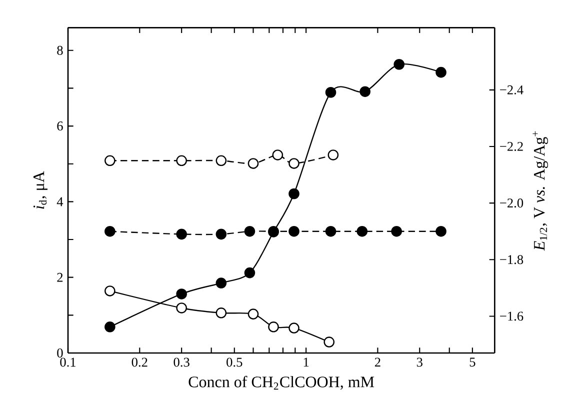  What do you see at coordinates (512, 89) in the screenshot?
I see `y2-tick-label: −2.4` at bounding box center [512, 89].